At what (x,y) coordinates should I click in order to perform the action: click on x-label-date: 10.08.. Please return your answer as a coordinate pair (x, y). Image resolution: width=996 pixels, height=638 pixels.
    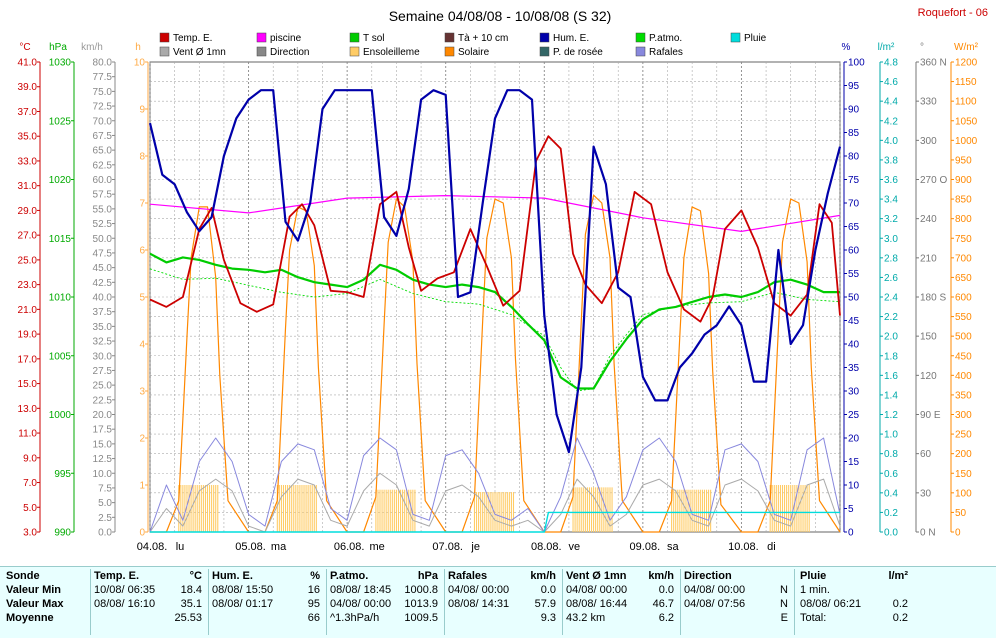
    Looking at the image, I should click on (743, 547).